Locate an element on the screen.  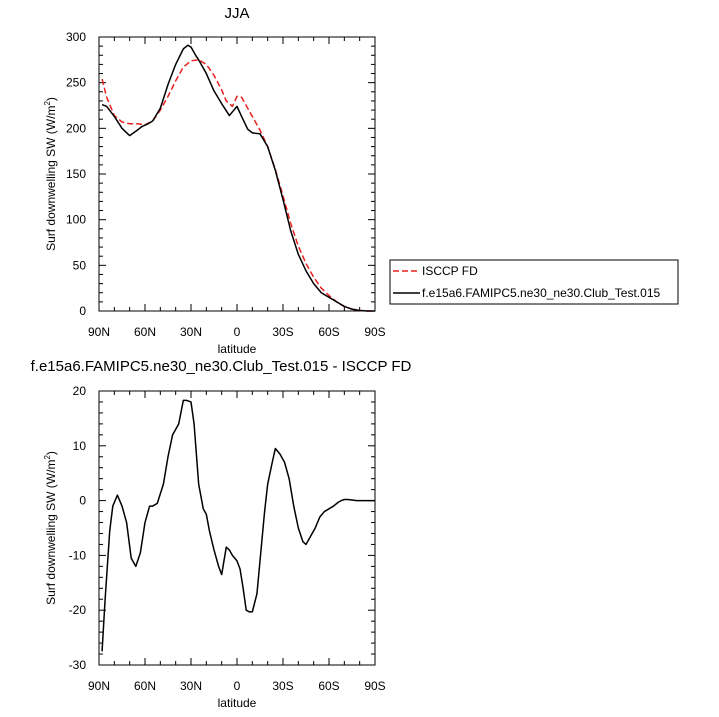
legend-entry-label: ISCCP FD is located at coordinates (450, 271).